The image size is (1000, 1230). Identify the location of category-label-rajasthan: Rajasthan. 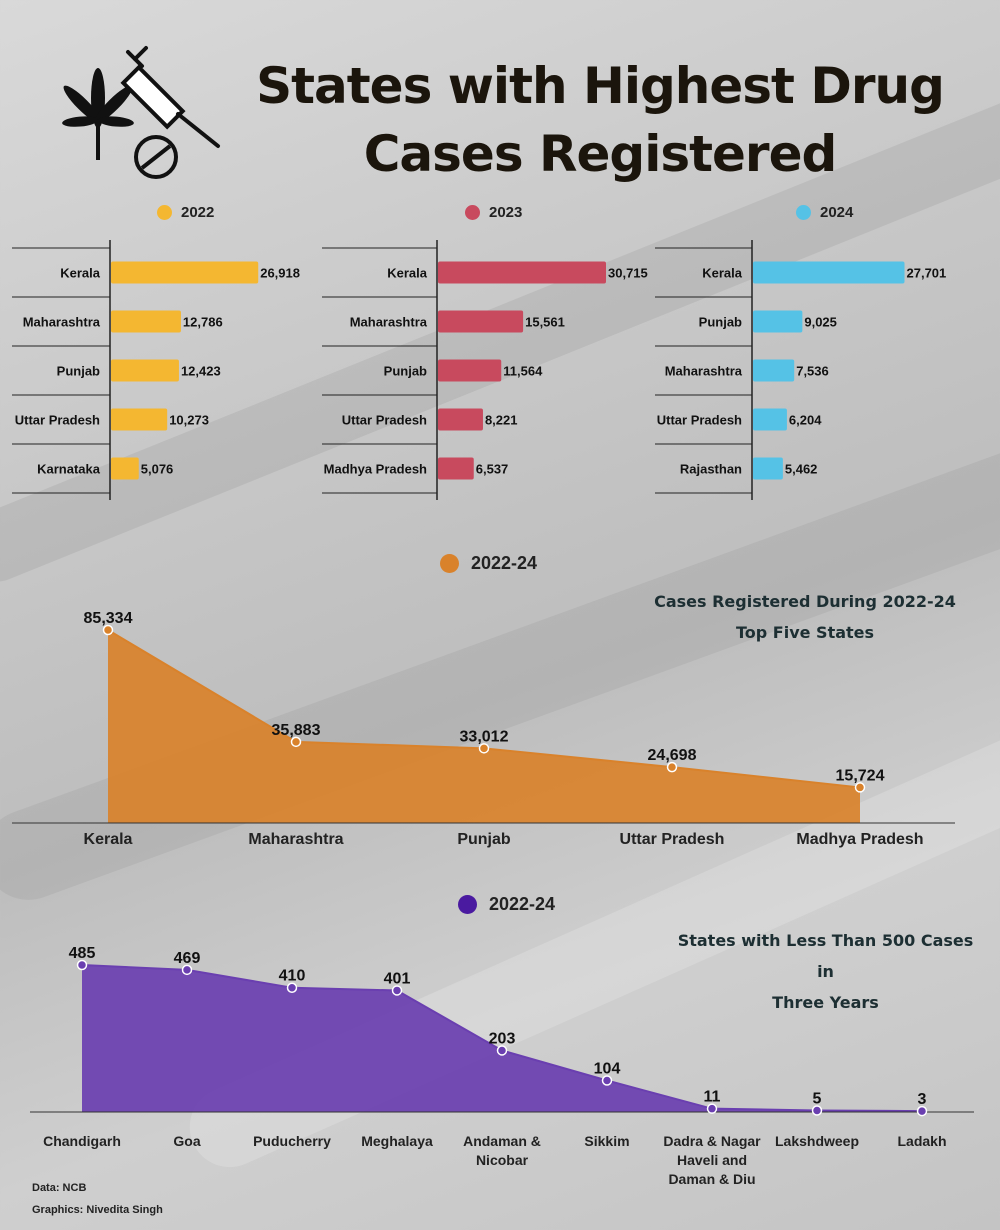
(711, 469).